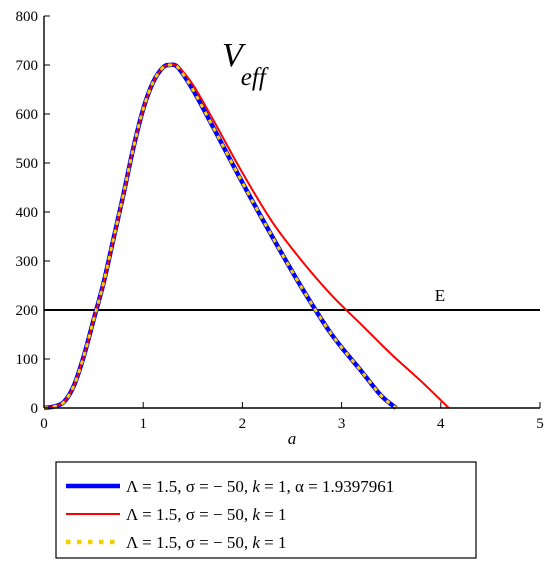 The height and width of the screenshot is (563, 550). I want to click on y-tick-label: 600, so click(27, 115).